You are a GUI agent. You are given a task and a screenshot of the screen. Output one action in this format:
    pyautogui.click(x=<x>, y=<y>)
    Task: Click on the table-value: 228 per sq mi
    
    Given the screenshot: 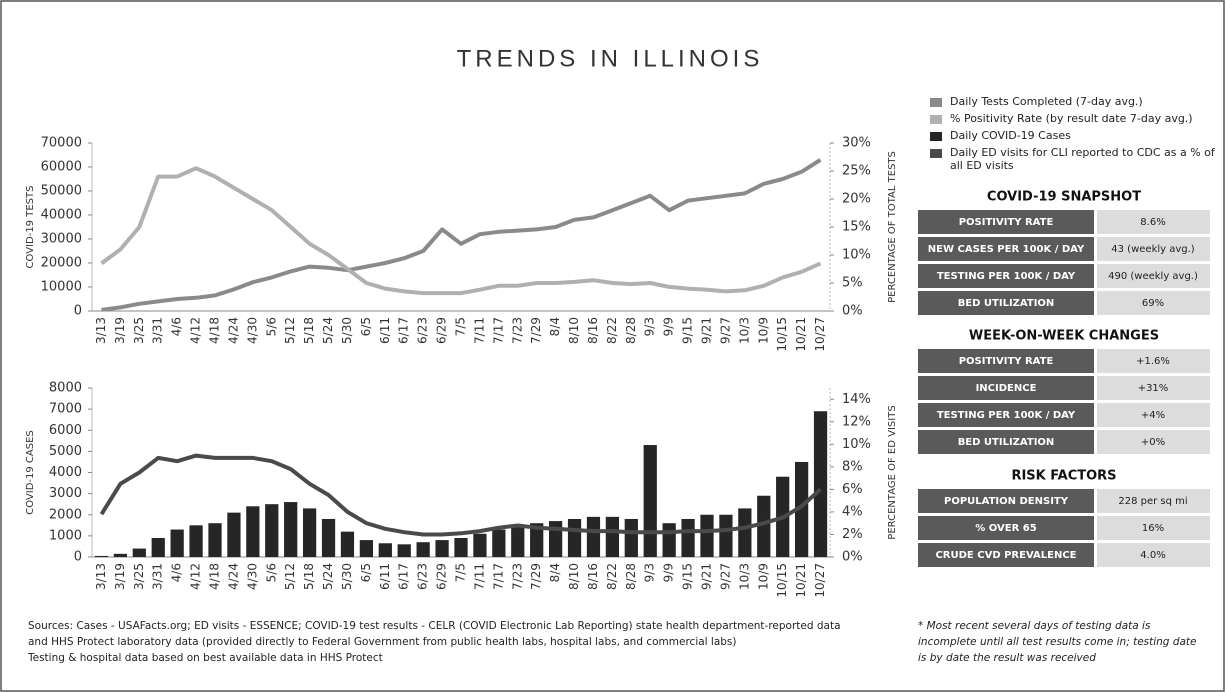 What is the action you would take?
    pyautogui.click(x=1152, y=501)
    